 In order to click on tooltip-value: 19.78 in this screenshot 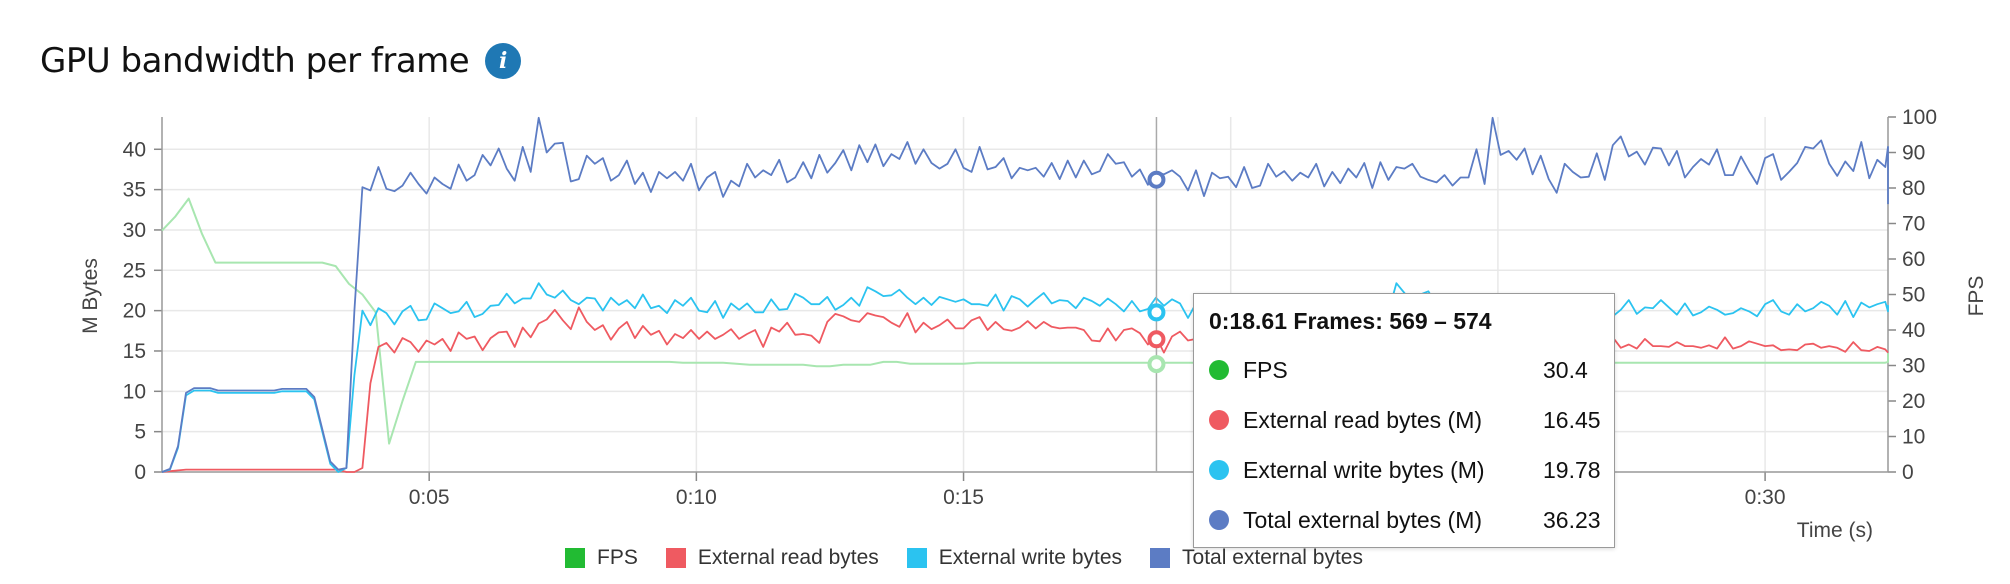, I will do `click(1572, 469)`.